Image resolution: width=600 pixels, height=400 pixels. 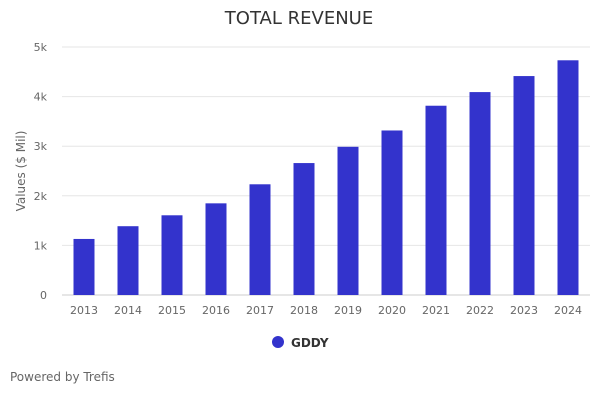 I want to click on y-tick-label: 3k, so click(x=41, y=146).